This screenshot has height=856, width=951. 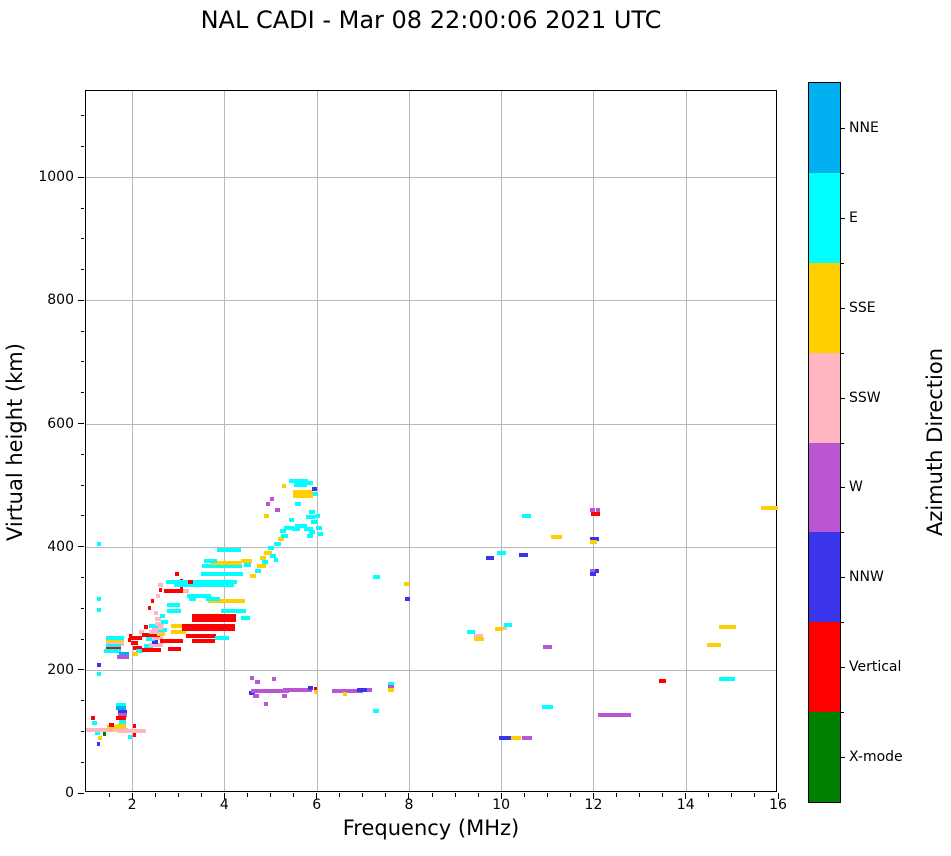 I want to click on x-tick-label: 8, so click(x=409, y=805).